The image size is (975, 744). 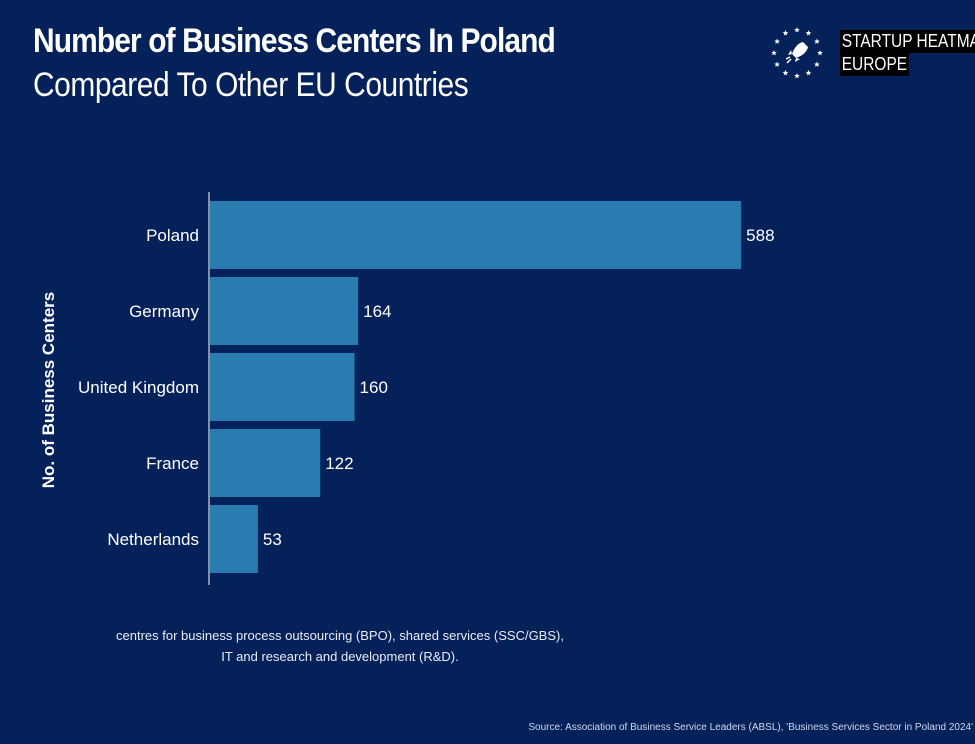 What do you see at coordinates (172, 463) in the screenshot?
I see `category-label: France` at bounding box center [172, 463].